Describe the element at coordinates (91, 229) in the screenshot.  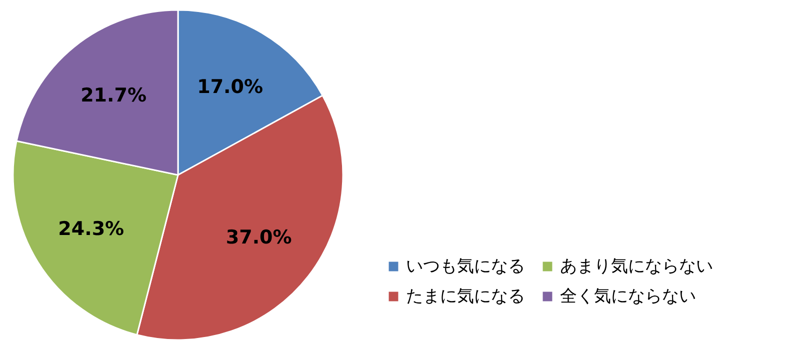
I see `data-label: 24.3%` at that location.